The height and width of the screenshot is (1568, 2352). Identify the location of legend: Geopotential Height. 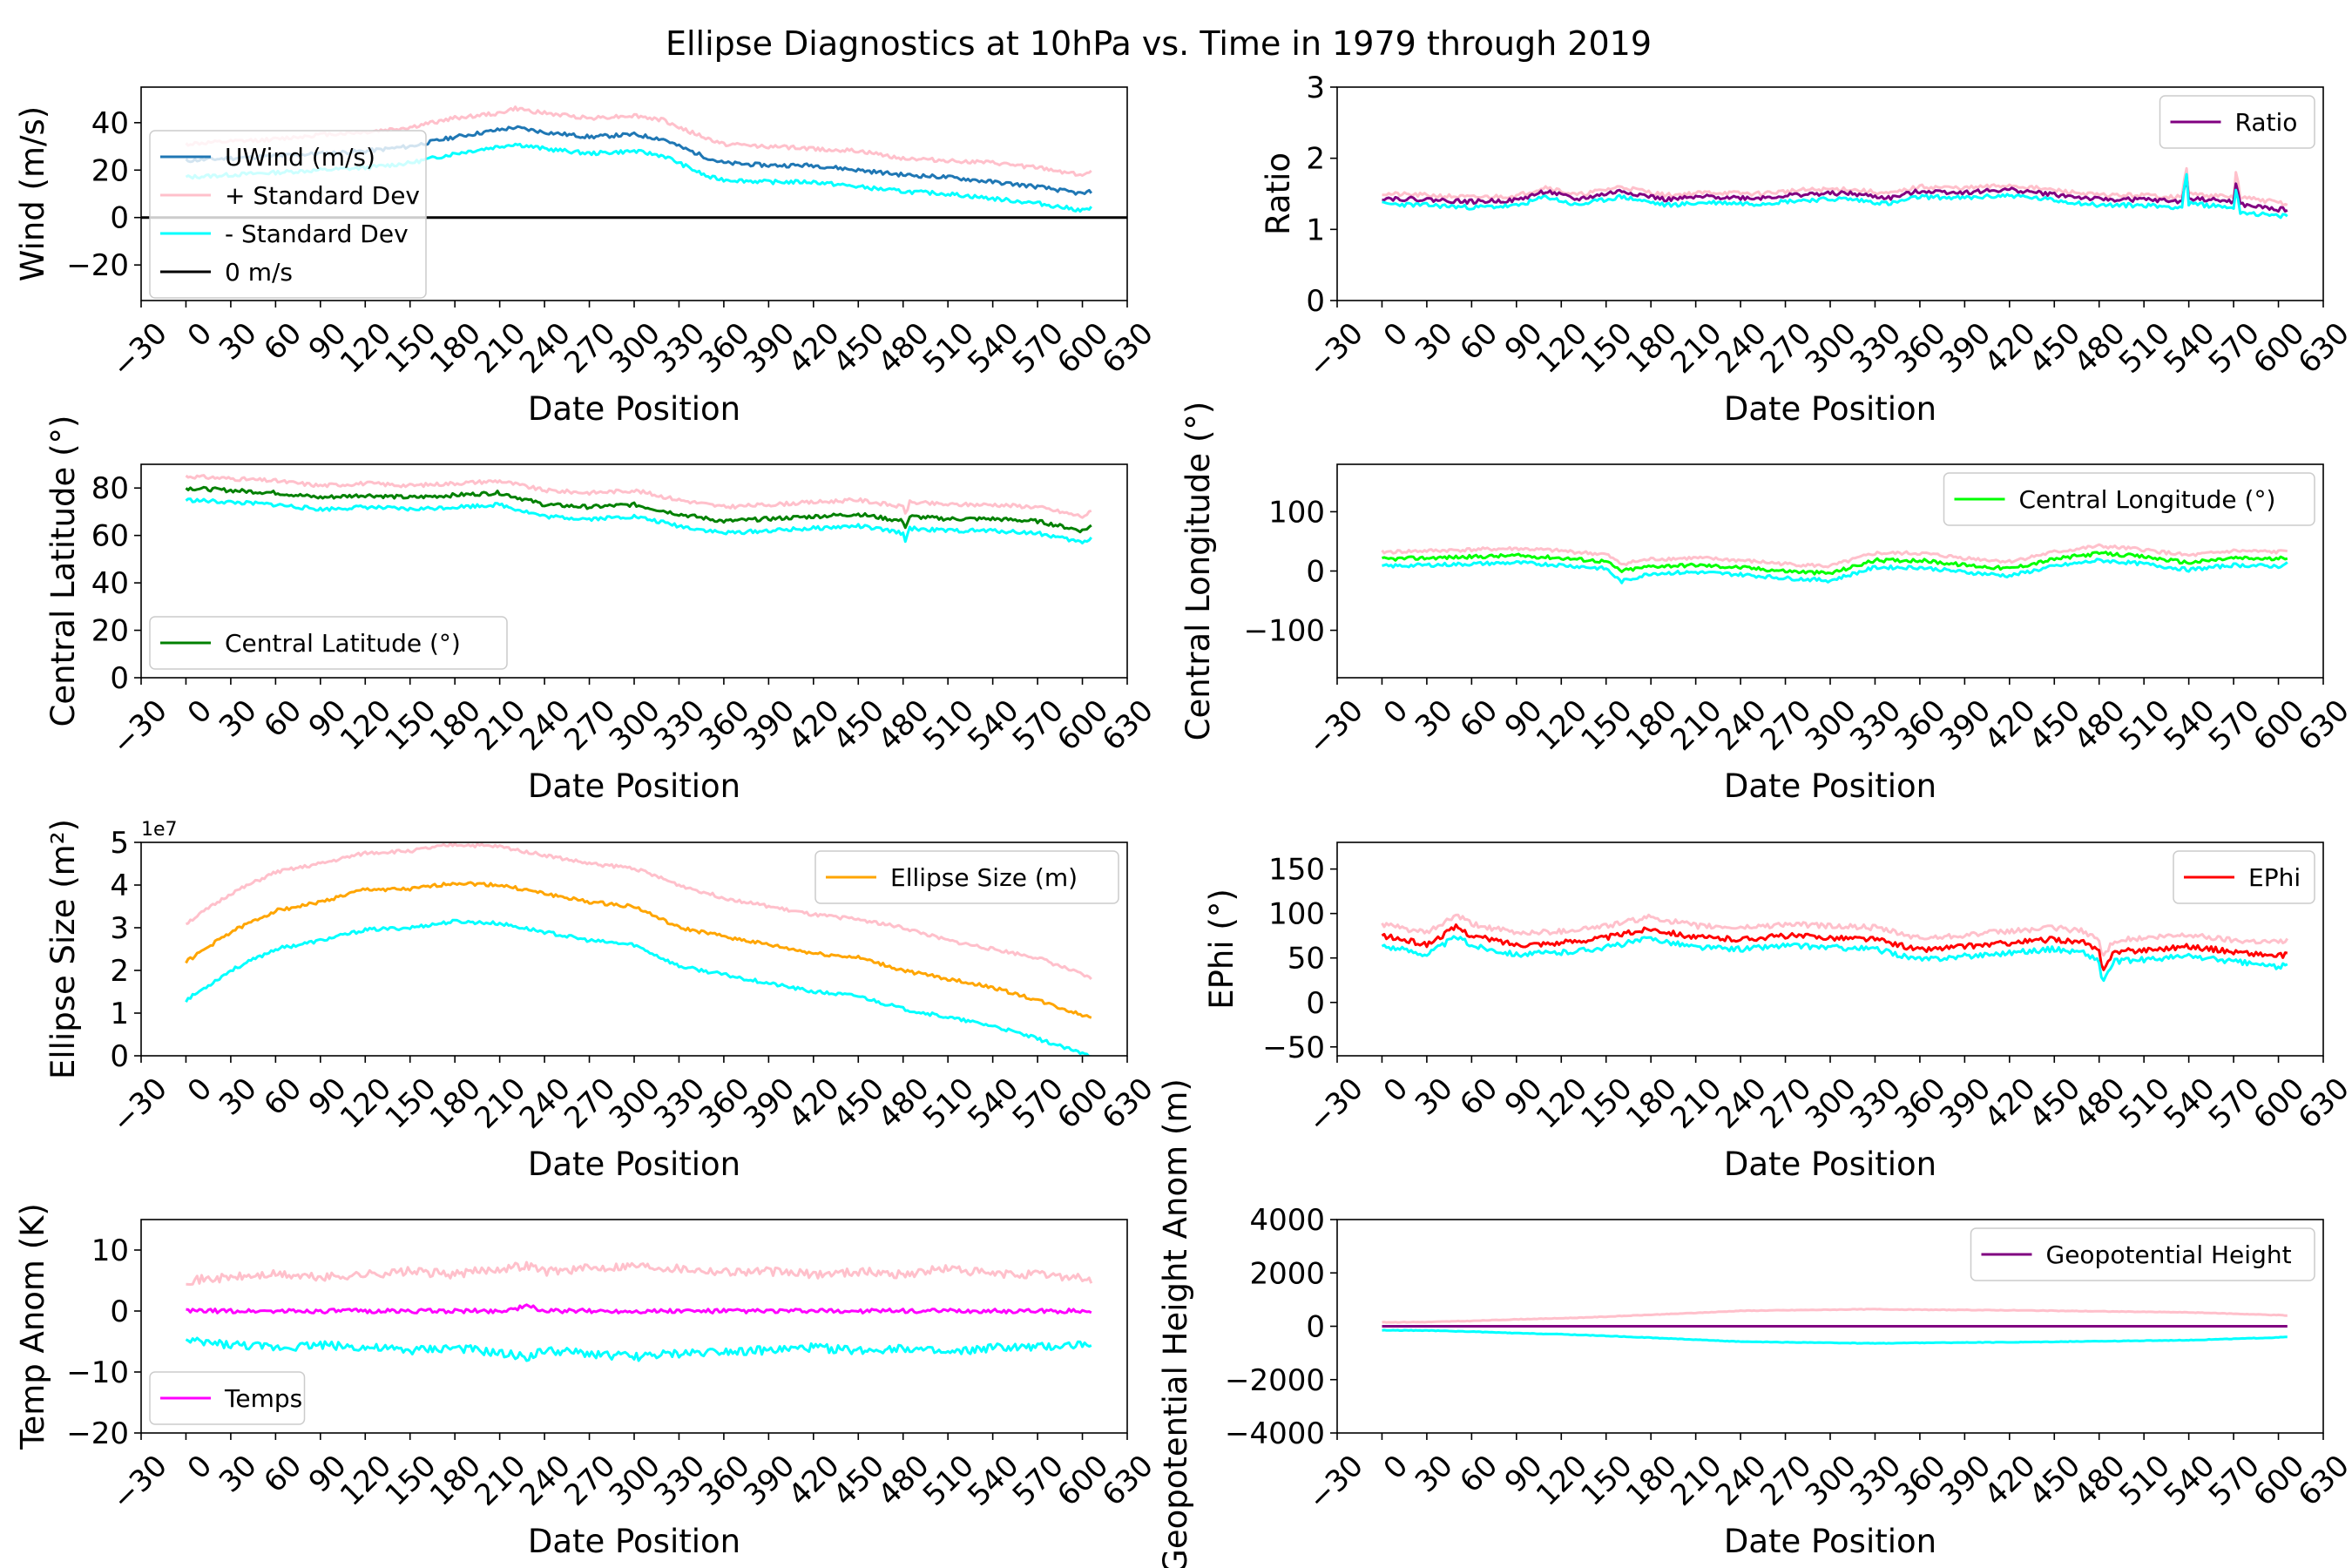
(2142, 1254).